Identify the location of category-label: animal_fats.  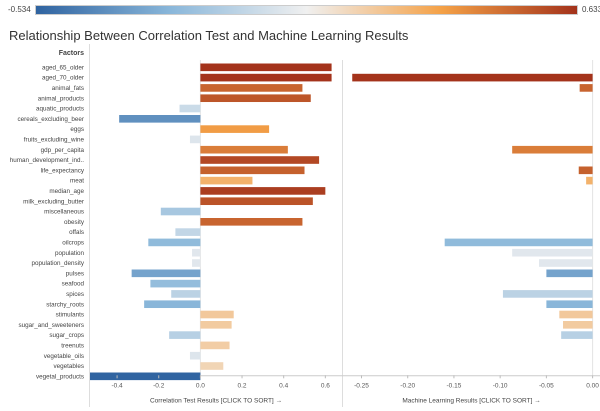
(68, 88).